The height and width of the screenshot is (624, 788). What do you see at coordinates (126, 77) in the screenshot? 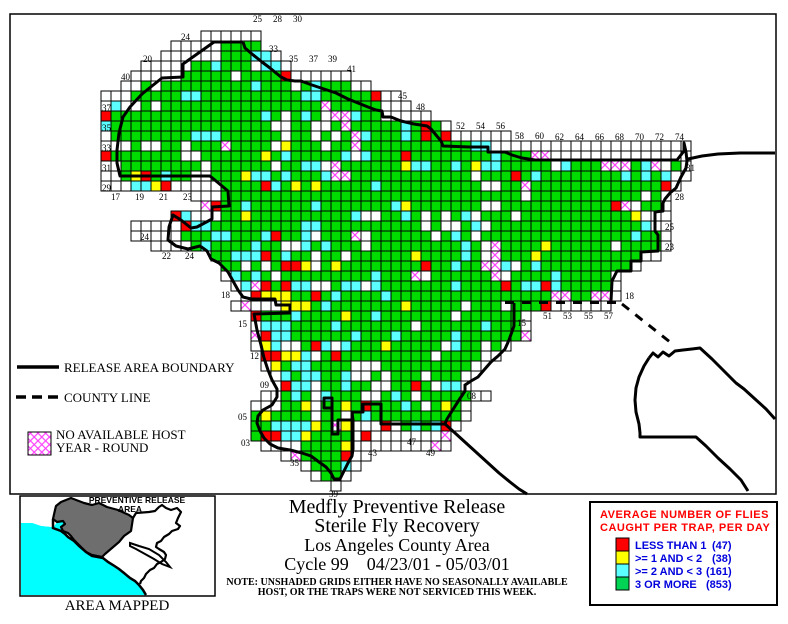
I see `svg-text: 40` at bounding box center [126, 77].